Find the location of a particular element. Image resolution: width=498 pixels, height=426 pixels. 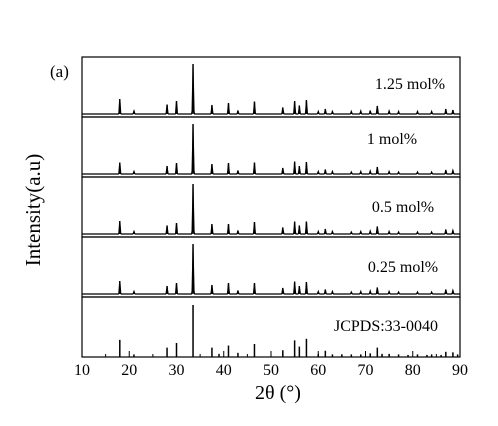

x-tick-label: 10 is located at coordinates (82, 370).